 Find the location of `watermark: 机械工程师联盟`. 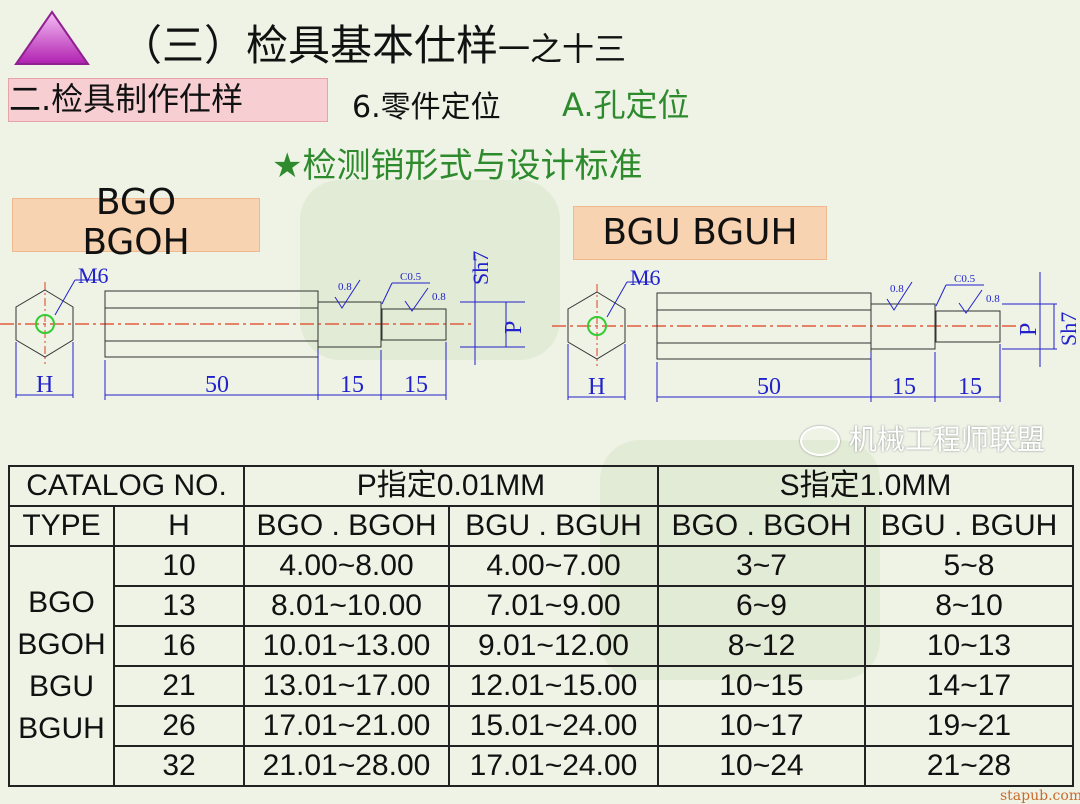

watermark: 机械工程师联盟 is located at coordinates (922, 438).